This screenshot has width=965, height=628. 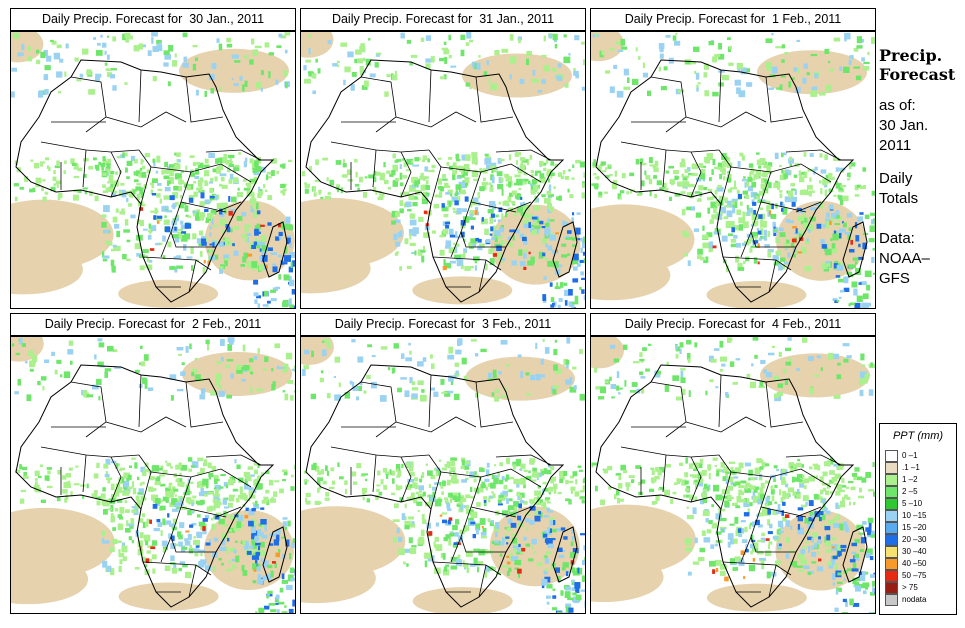 What do you see at coordinates (443, 170) in the screenshot?
I see `map-canvas` at bounding box center [443, 170].